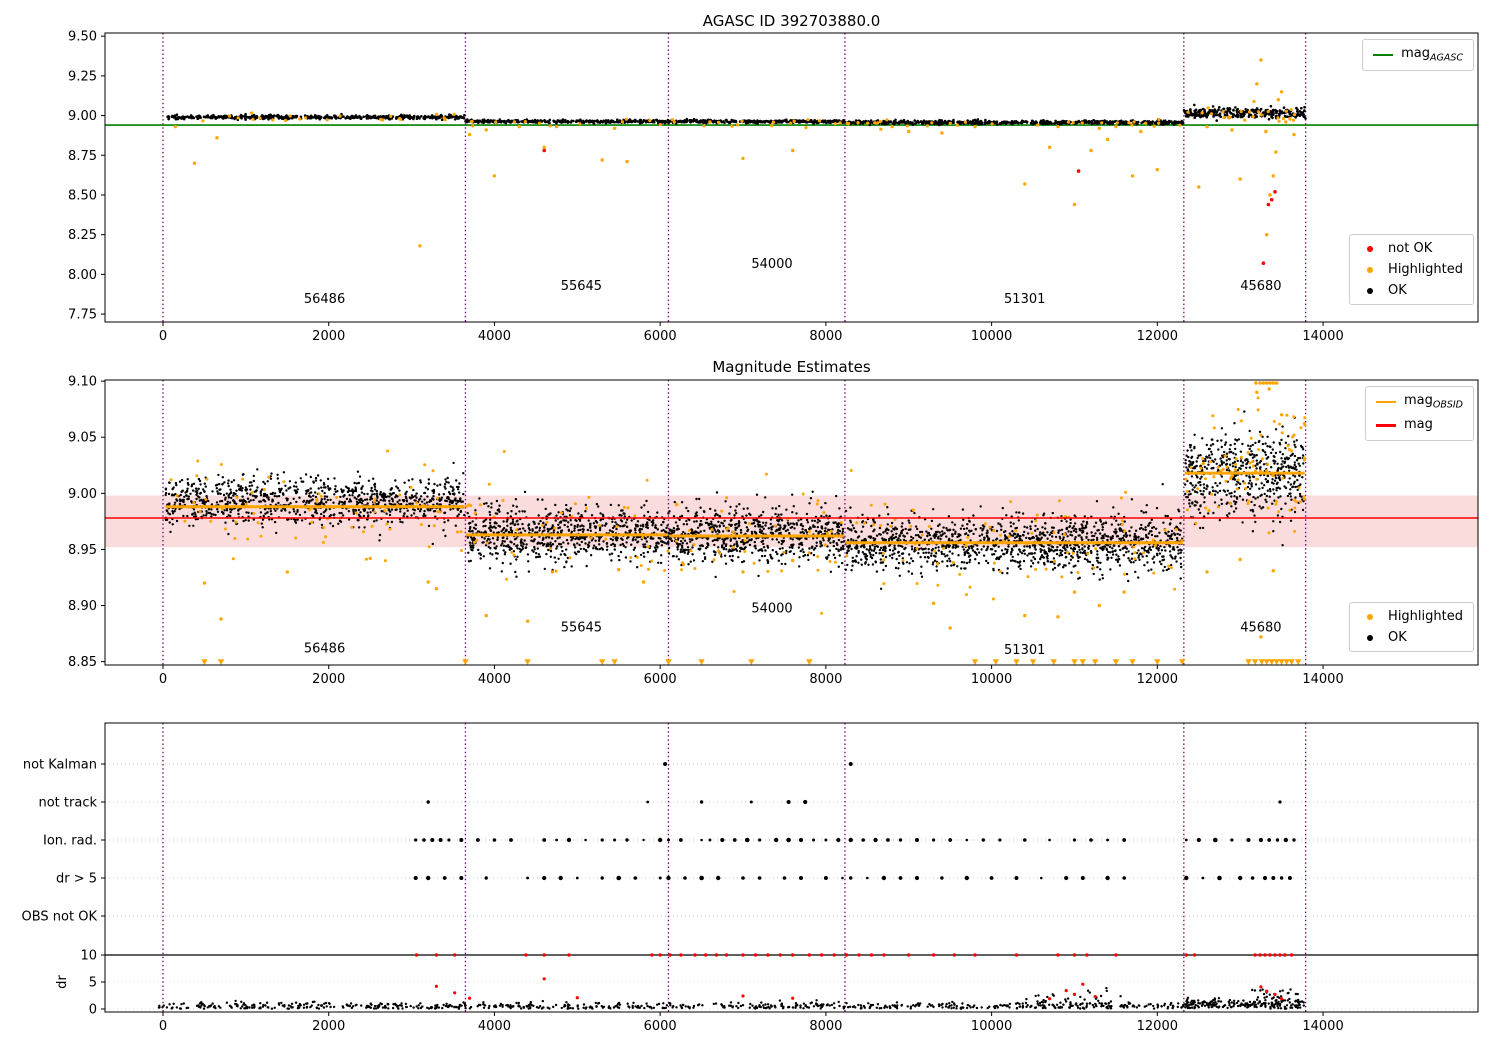 This screenshot has height=1050, width=1500. I want to click on svg-text: 8.25, so click(82, 235).